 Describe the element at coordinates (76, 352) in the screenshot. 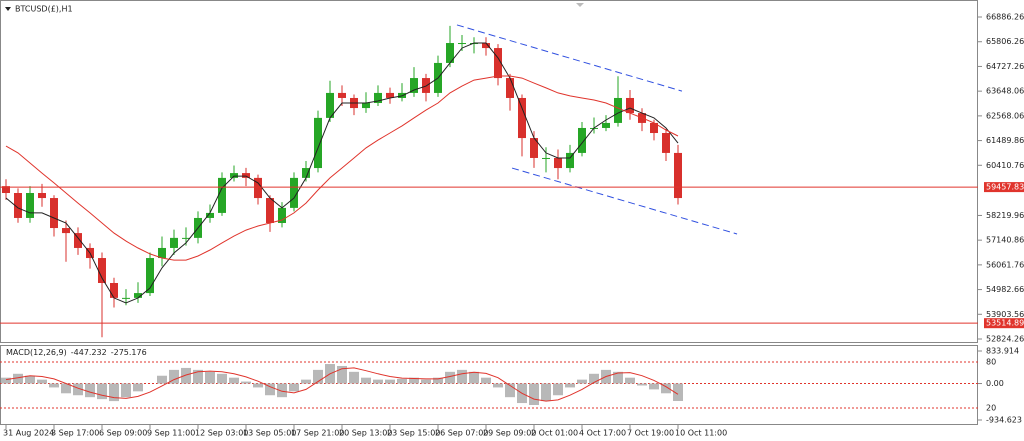

I see `macd-header: MACD(12,26,9) -447.232 -275.176` at that location.